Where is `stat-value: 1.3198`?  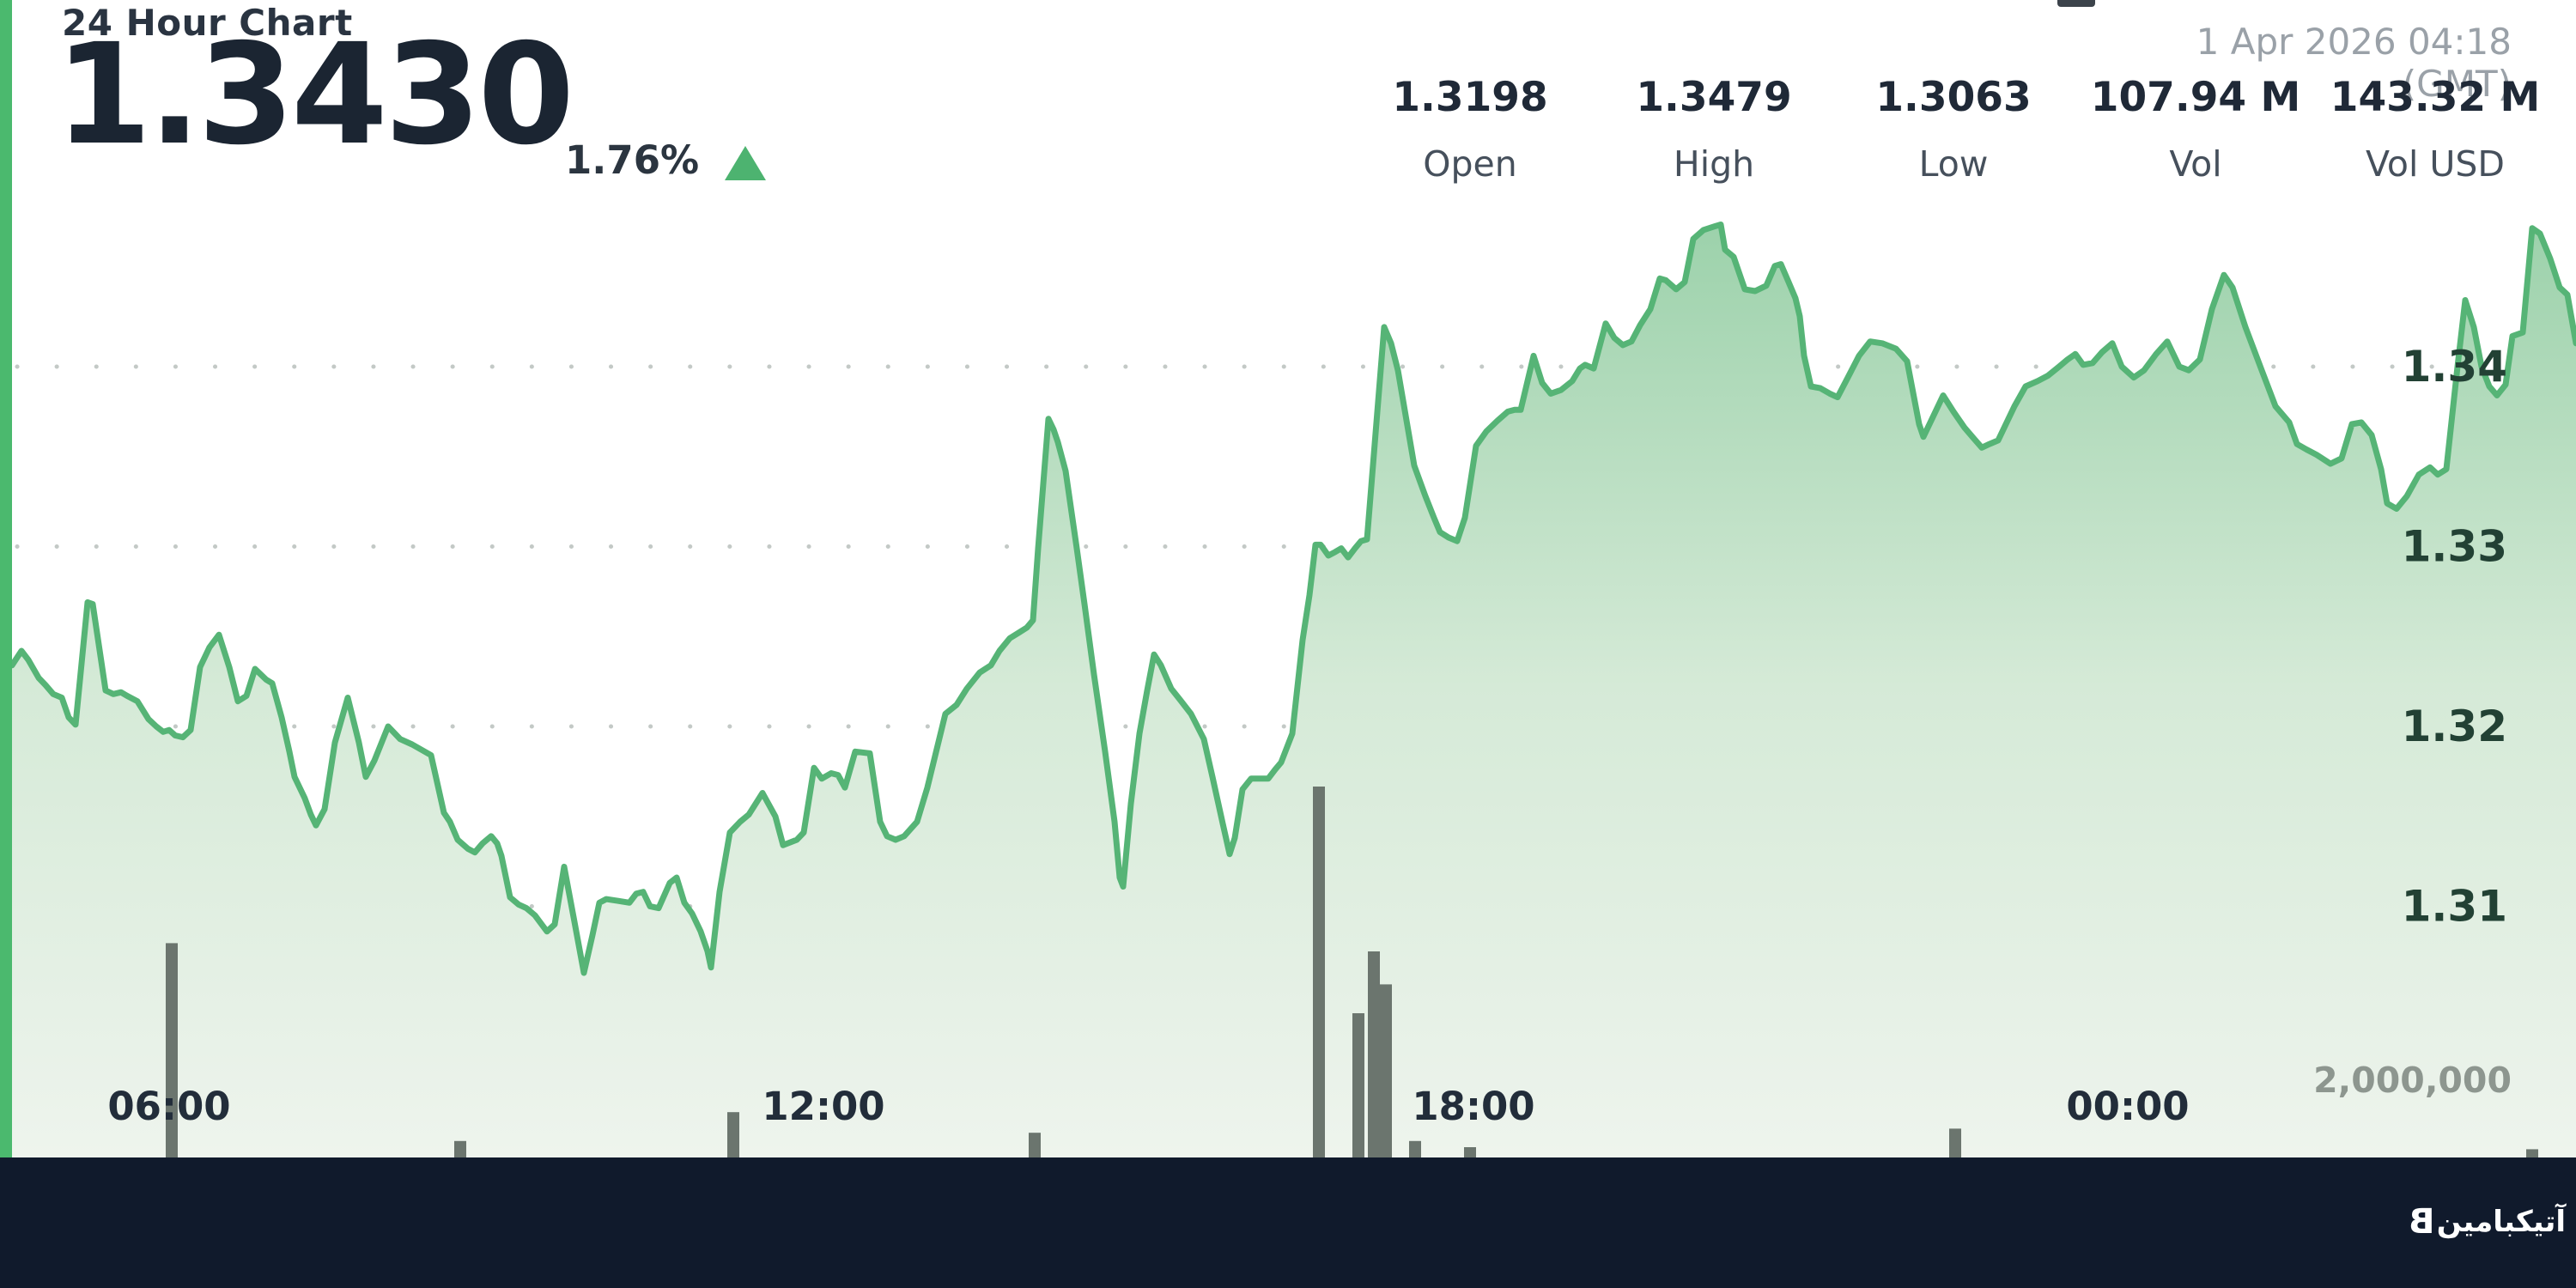 stat-value: 1.3198 is located at coordinates (1470, 98).